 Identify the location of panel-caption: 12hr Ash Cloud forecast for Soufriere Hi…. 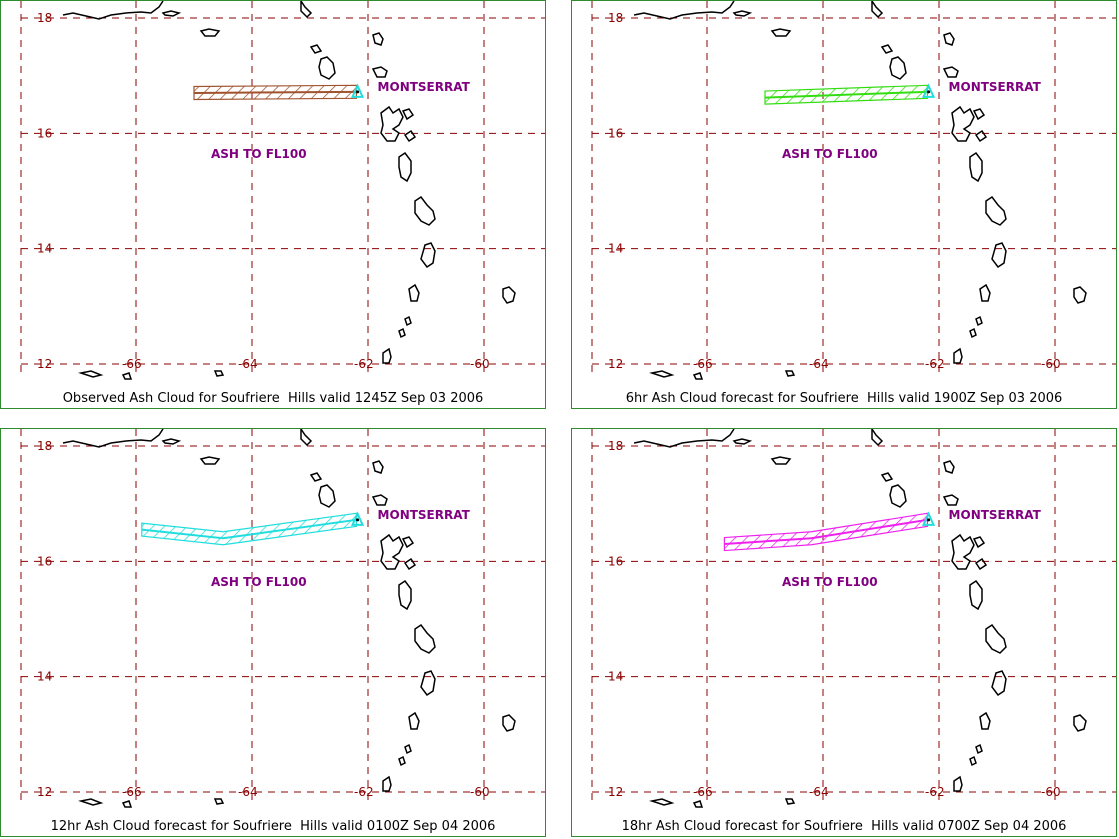
(273, 826).